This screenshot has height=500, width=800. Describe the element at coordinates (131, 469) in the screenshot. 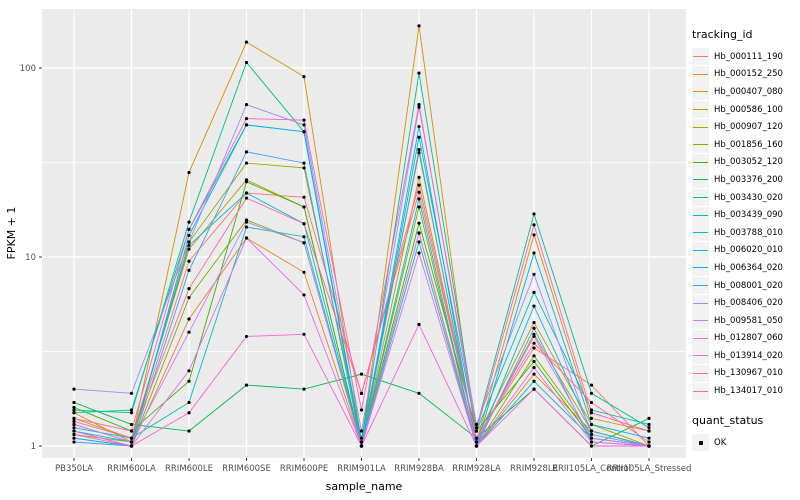

I see `x-tick-label: RRIM600LA` at that location.